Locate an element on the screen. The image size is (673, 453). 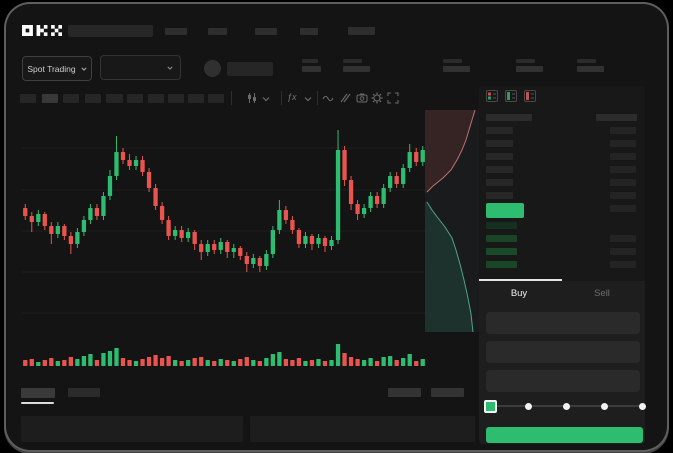
user-name-bar is located at coordinates (250, 69).